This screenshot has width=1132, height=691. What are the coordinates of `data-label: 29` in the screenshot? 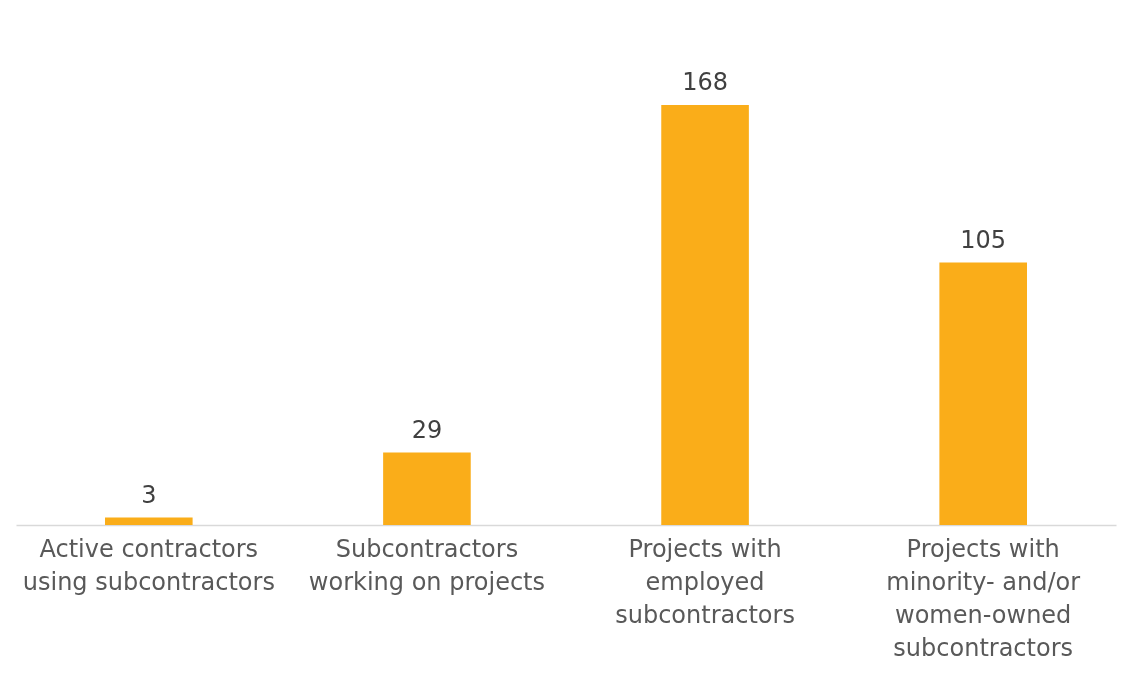 It's located at (427, 429).